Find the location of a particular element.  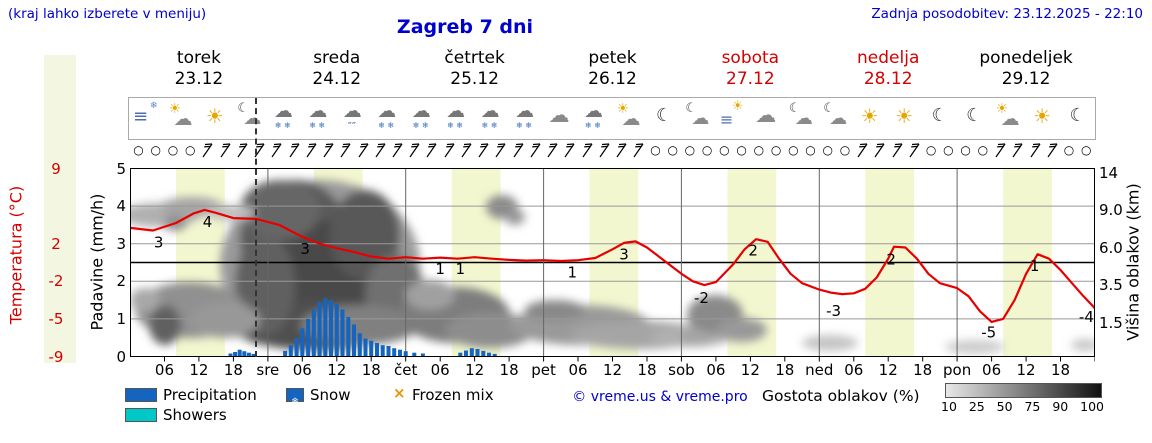

xtick-day-čet: čet is located at coordinates (406, 370).